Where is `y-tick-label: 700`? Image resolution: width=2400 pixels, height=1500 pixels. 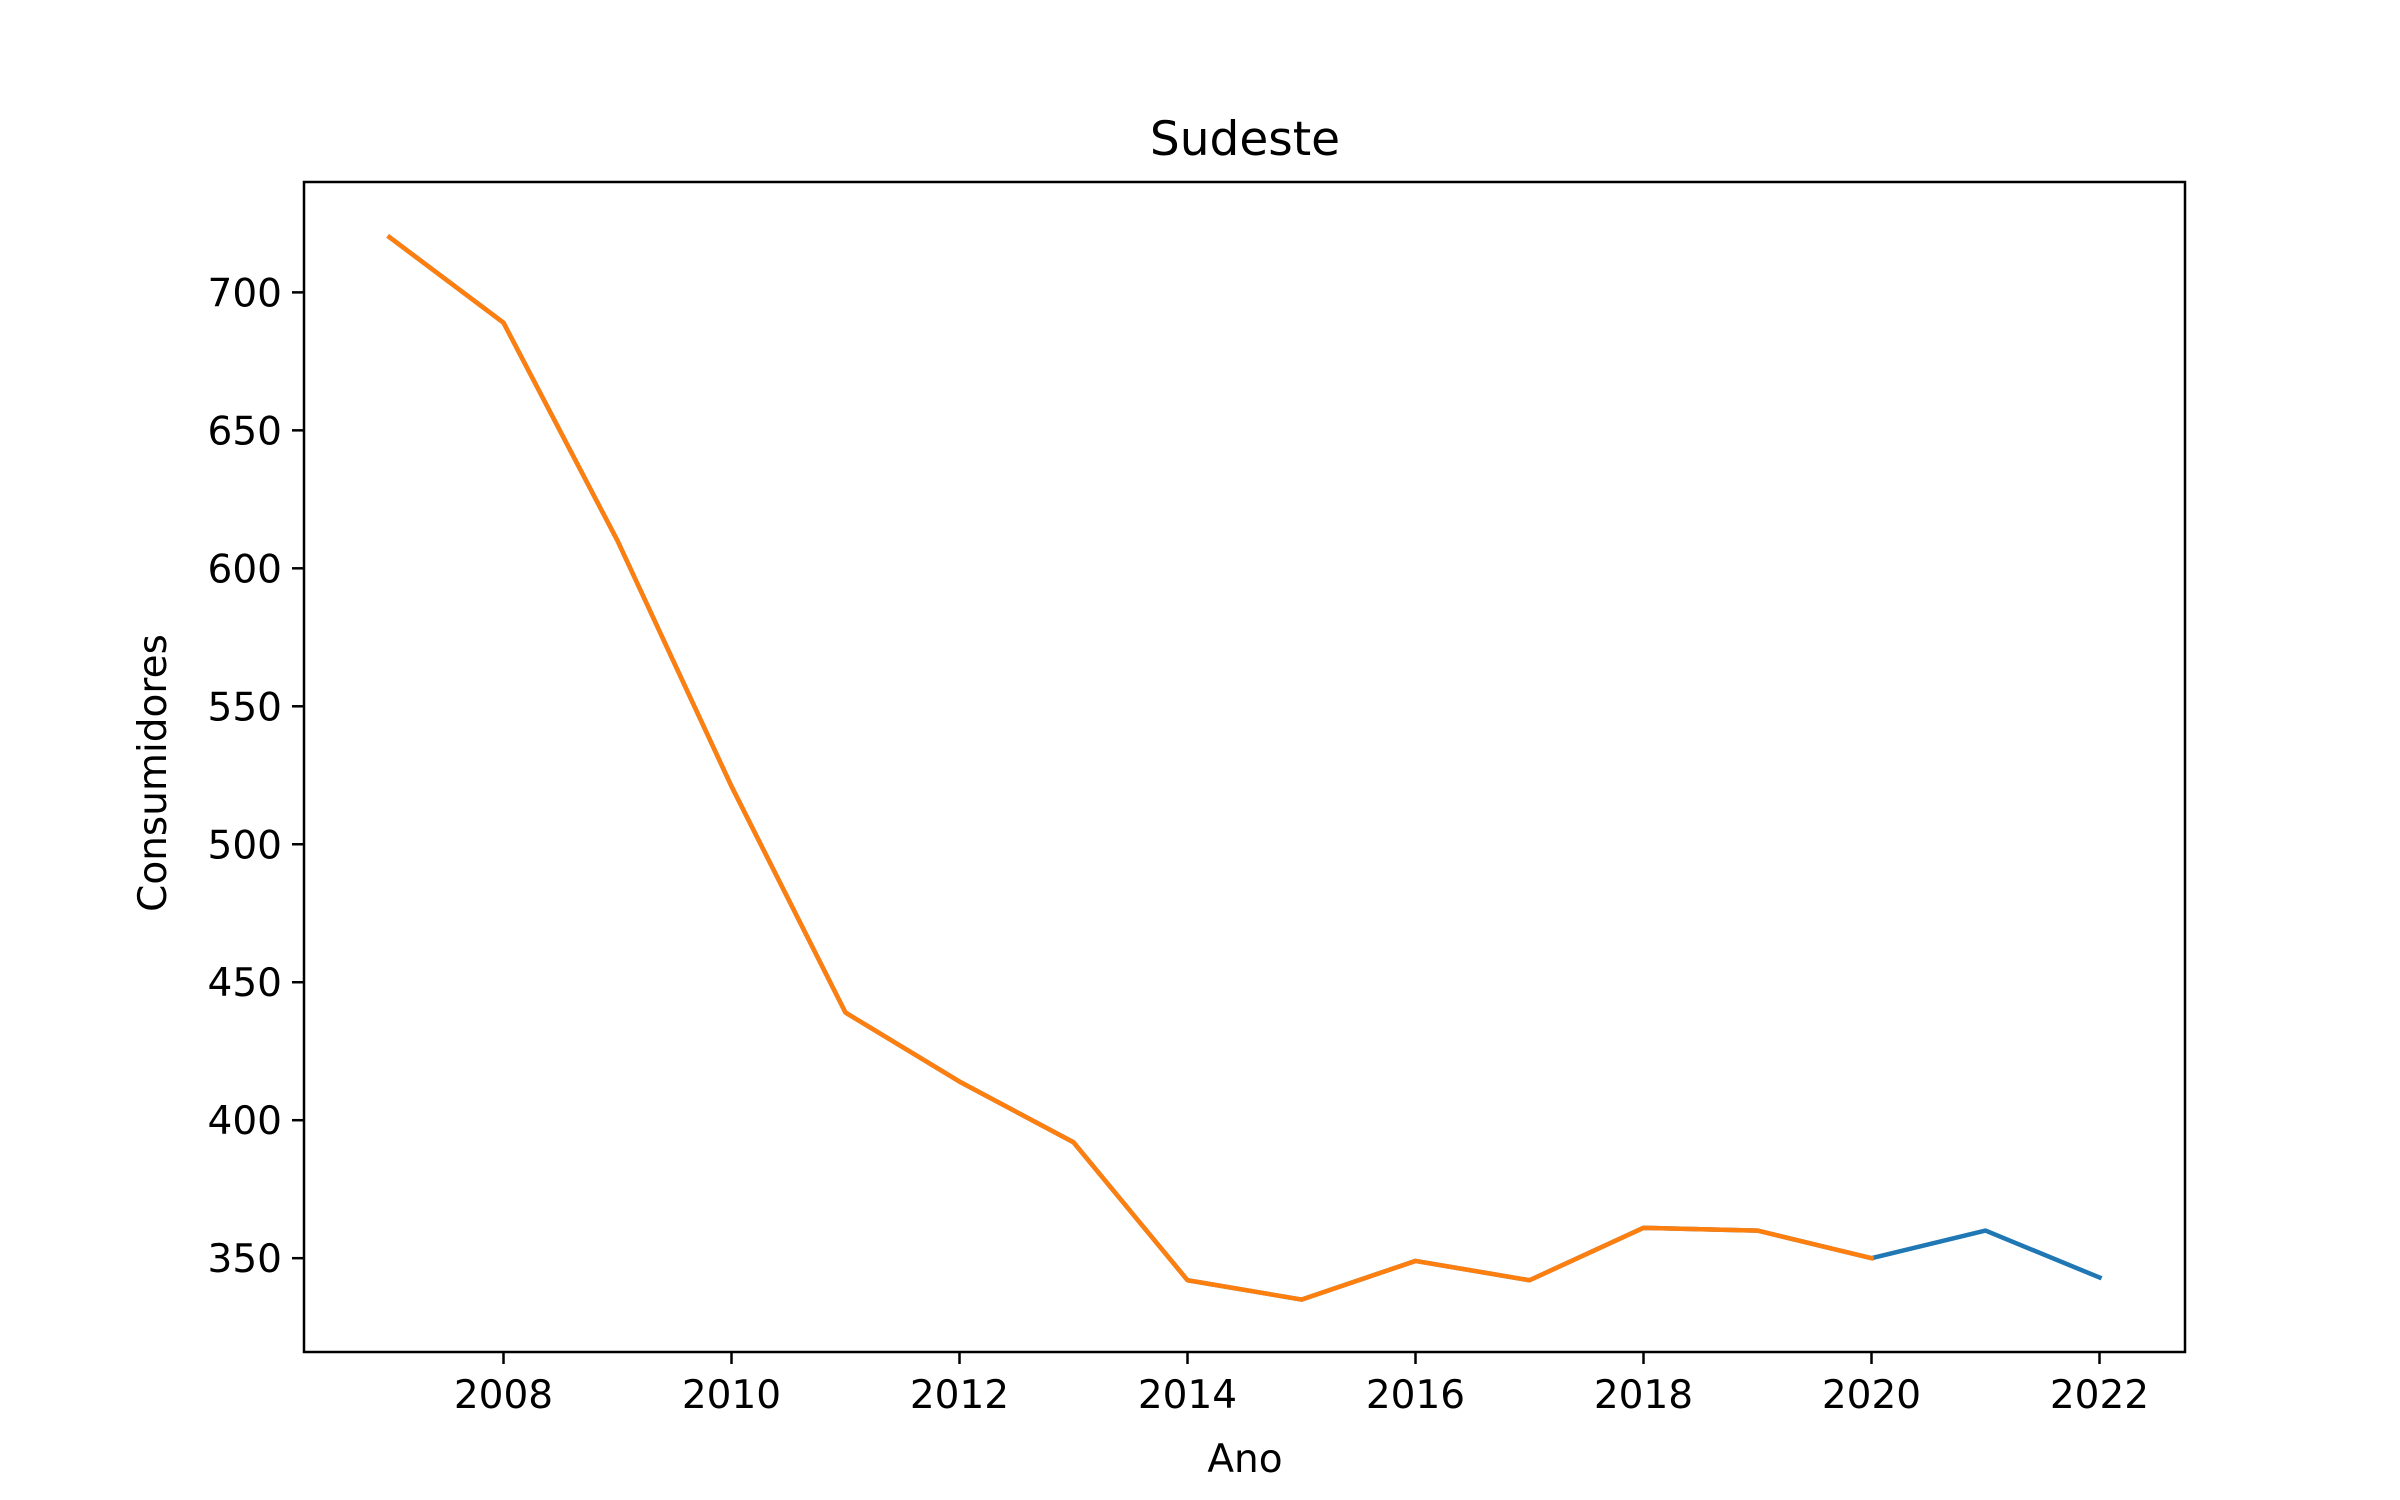 y-tick-label: 700 is located at coordinates (245, 293).